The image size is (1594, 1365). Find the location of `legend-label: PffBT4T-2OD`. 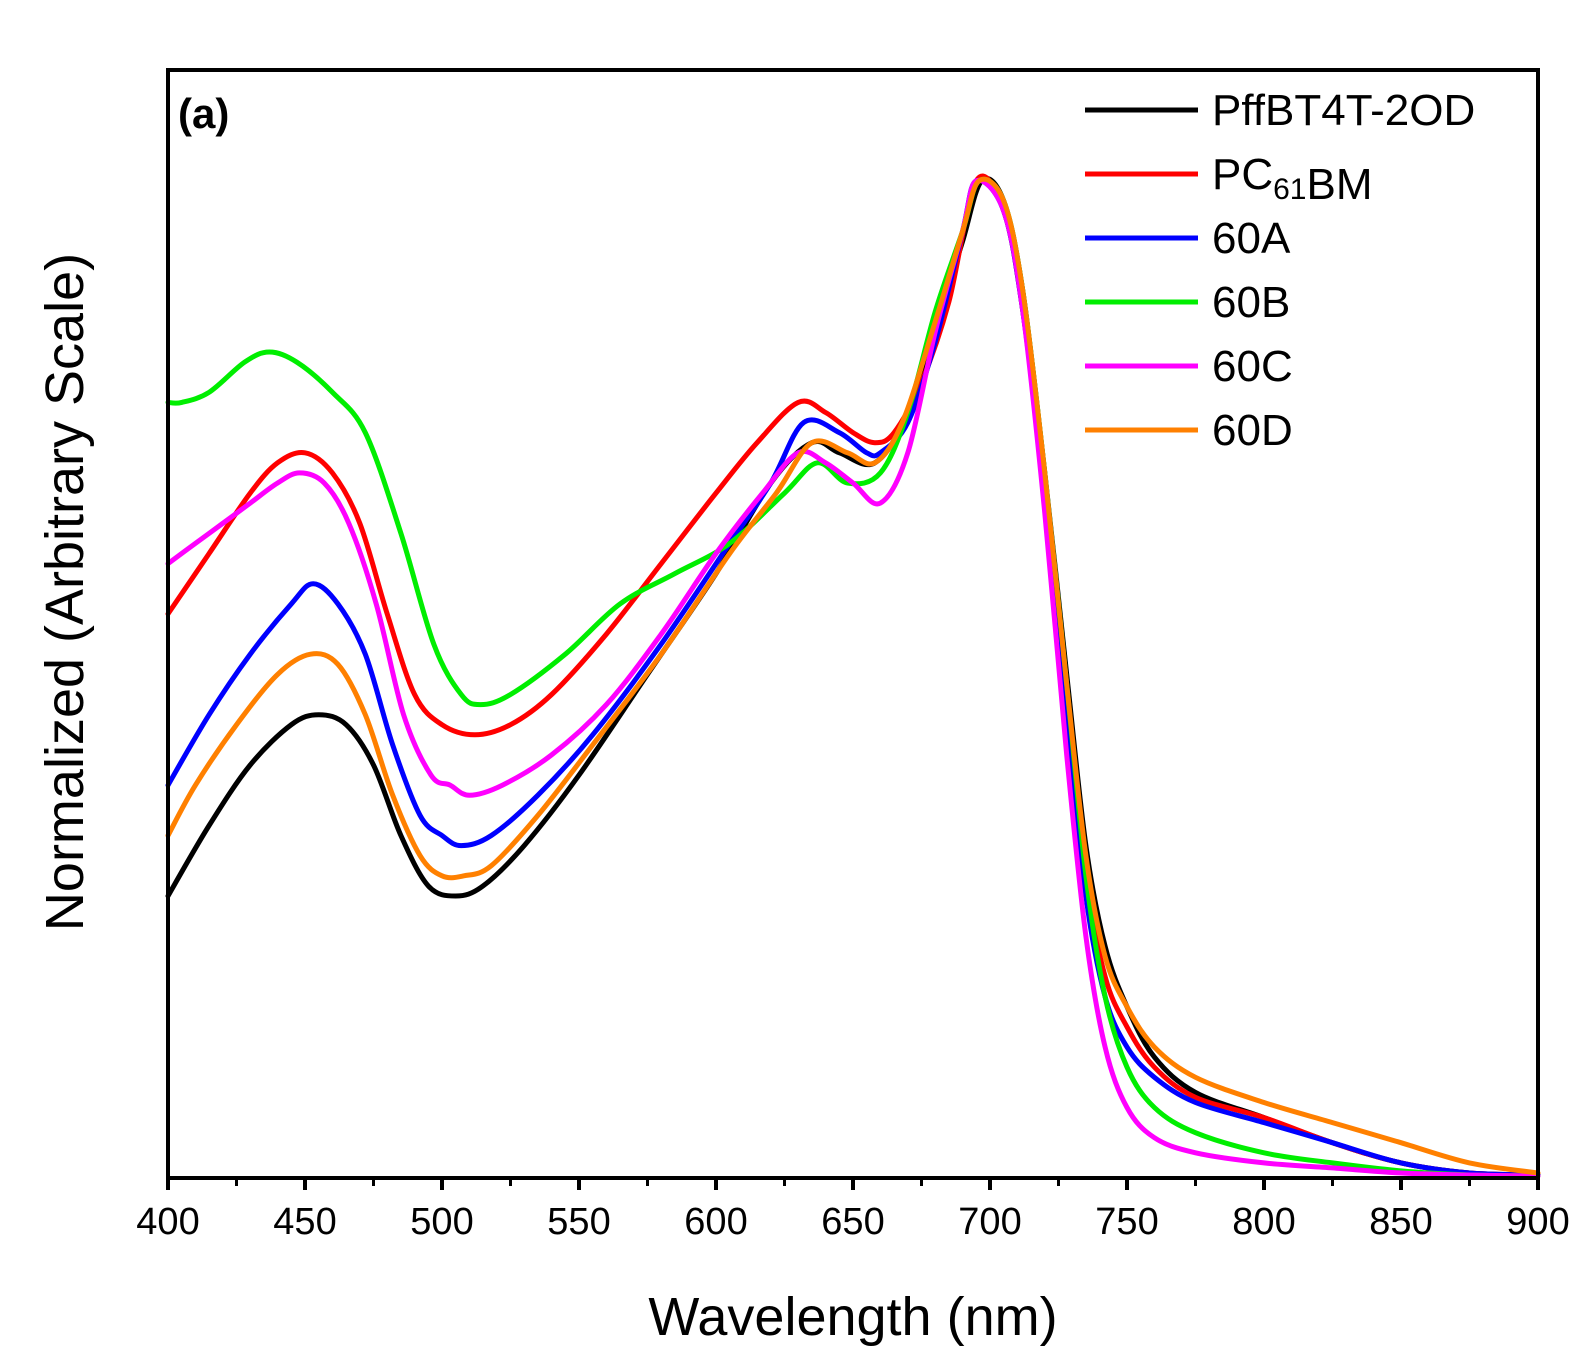

legend-label: PffBT4T-2OD is located at coordinates (1343, 110).